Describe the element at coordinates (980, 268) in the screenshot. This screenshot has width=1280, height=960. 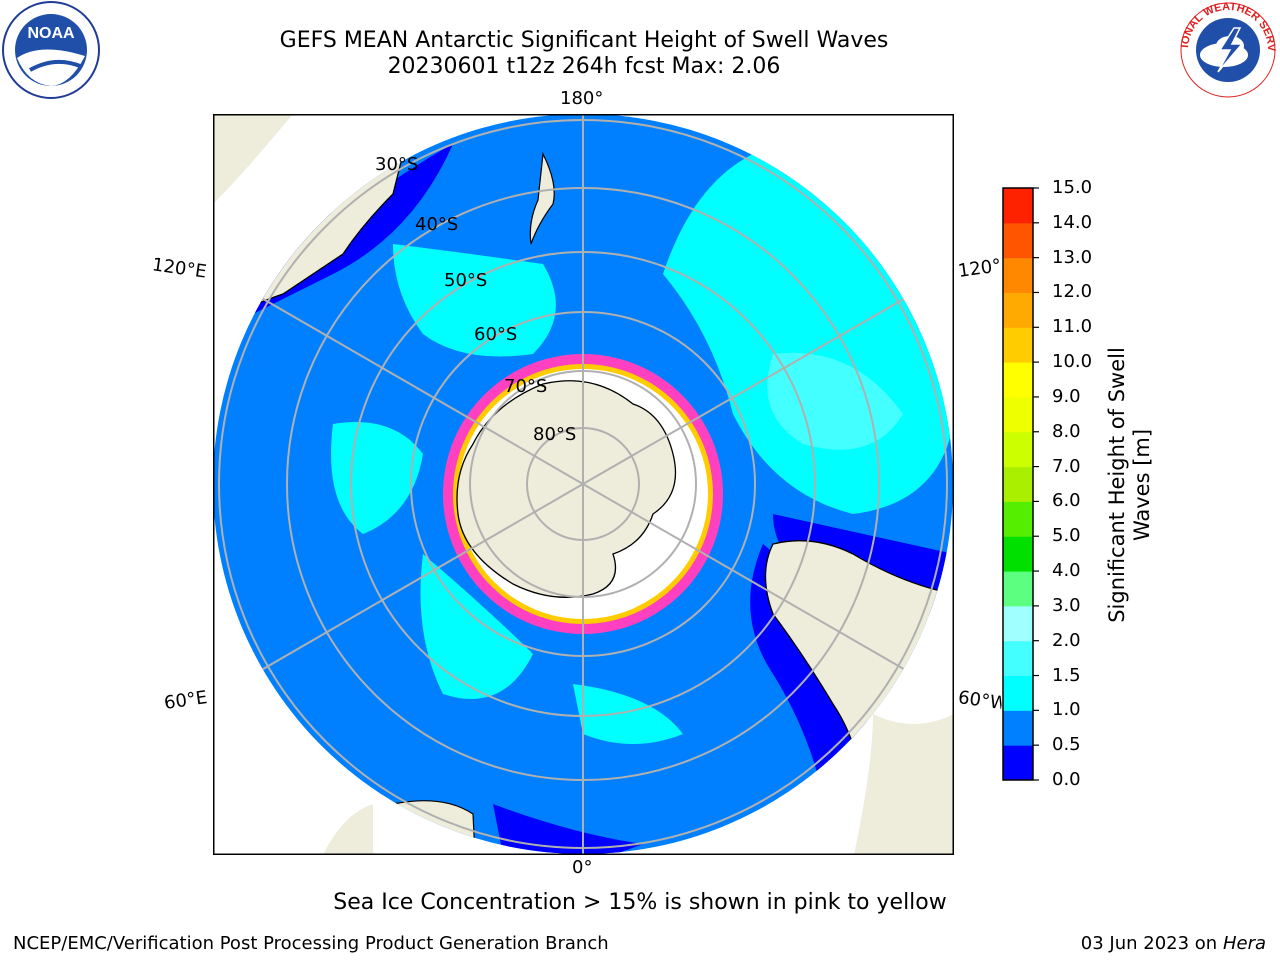
I see `lon-label-120w: 120°W` at that location.